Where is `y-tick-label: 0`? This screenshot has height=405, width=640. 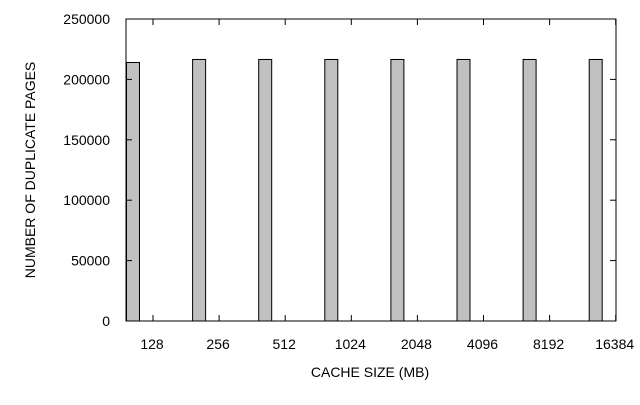
y-tick-label: 0 is located at coordinates (106, 321).